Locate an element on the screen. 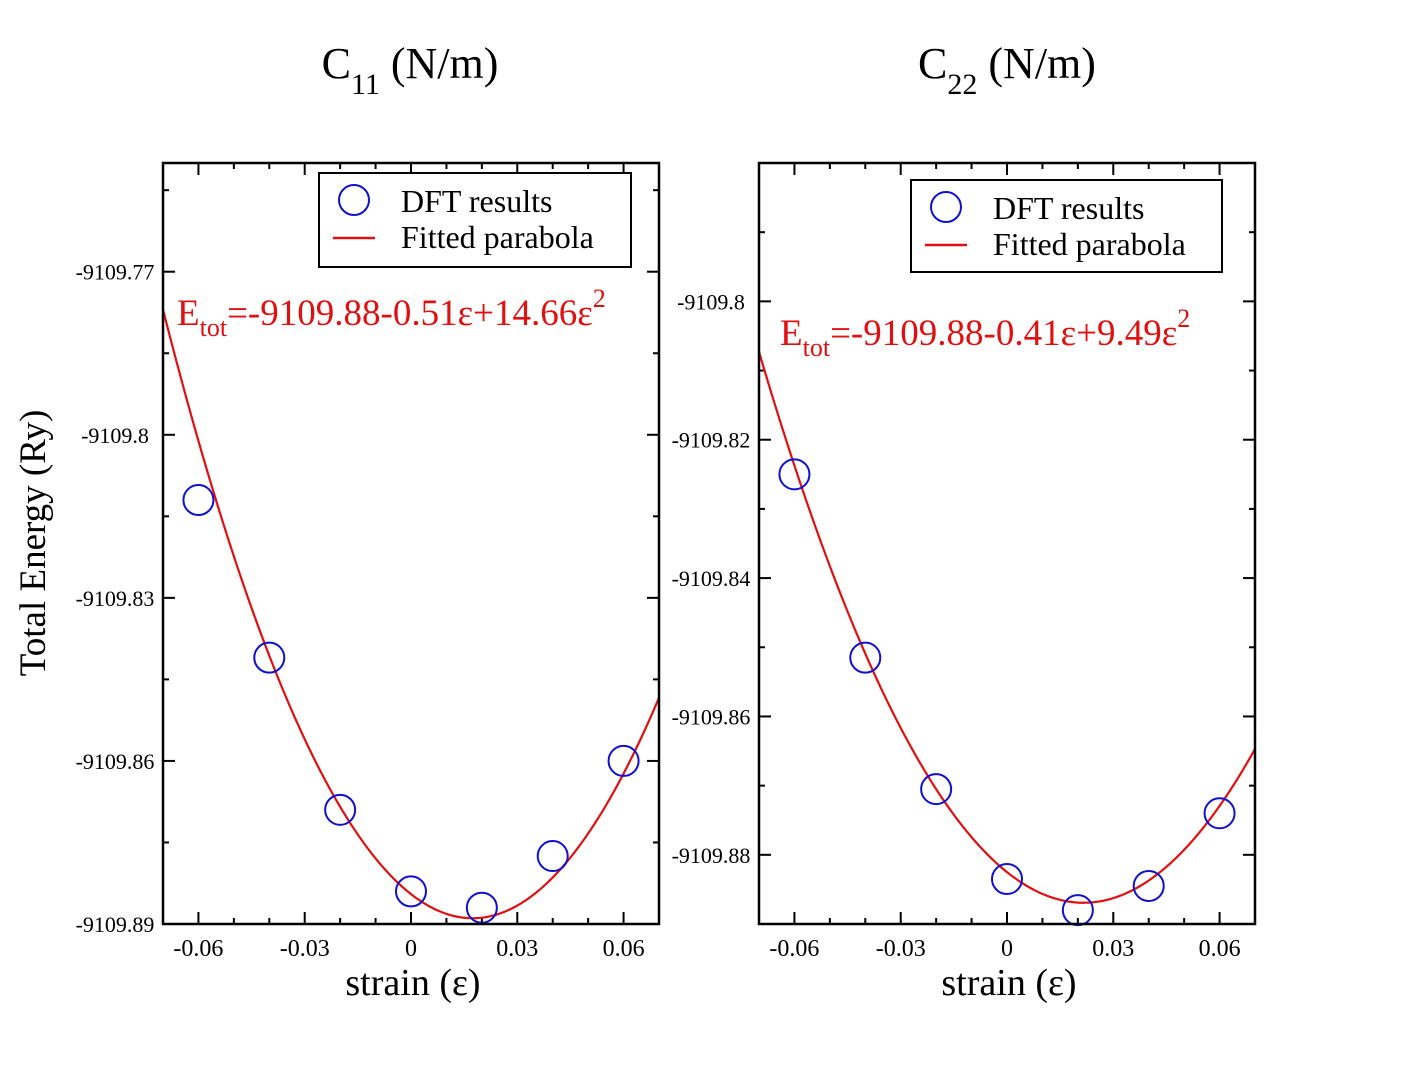 The height and width of the screenshot is (1088, 1408). fit-equation: Etot=-9109.88-0.51ε+14.66ε2 is located at coordinates (391, 313).